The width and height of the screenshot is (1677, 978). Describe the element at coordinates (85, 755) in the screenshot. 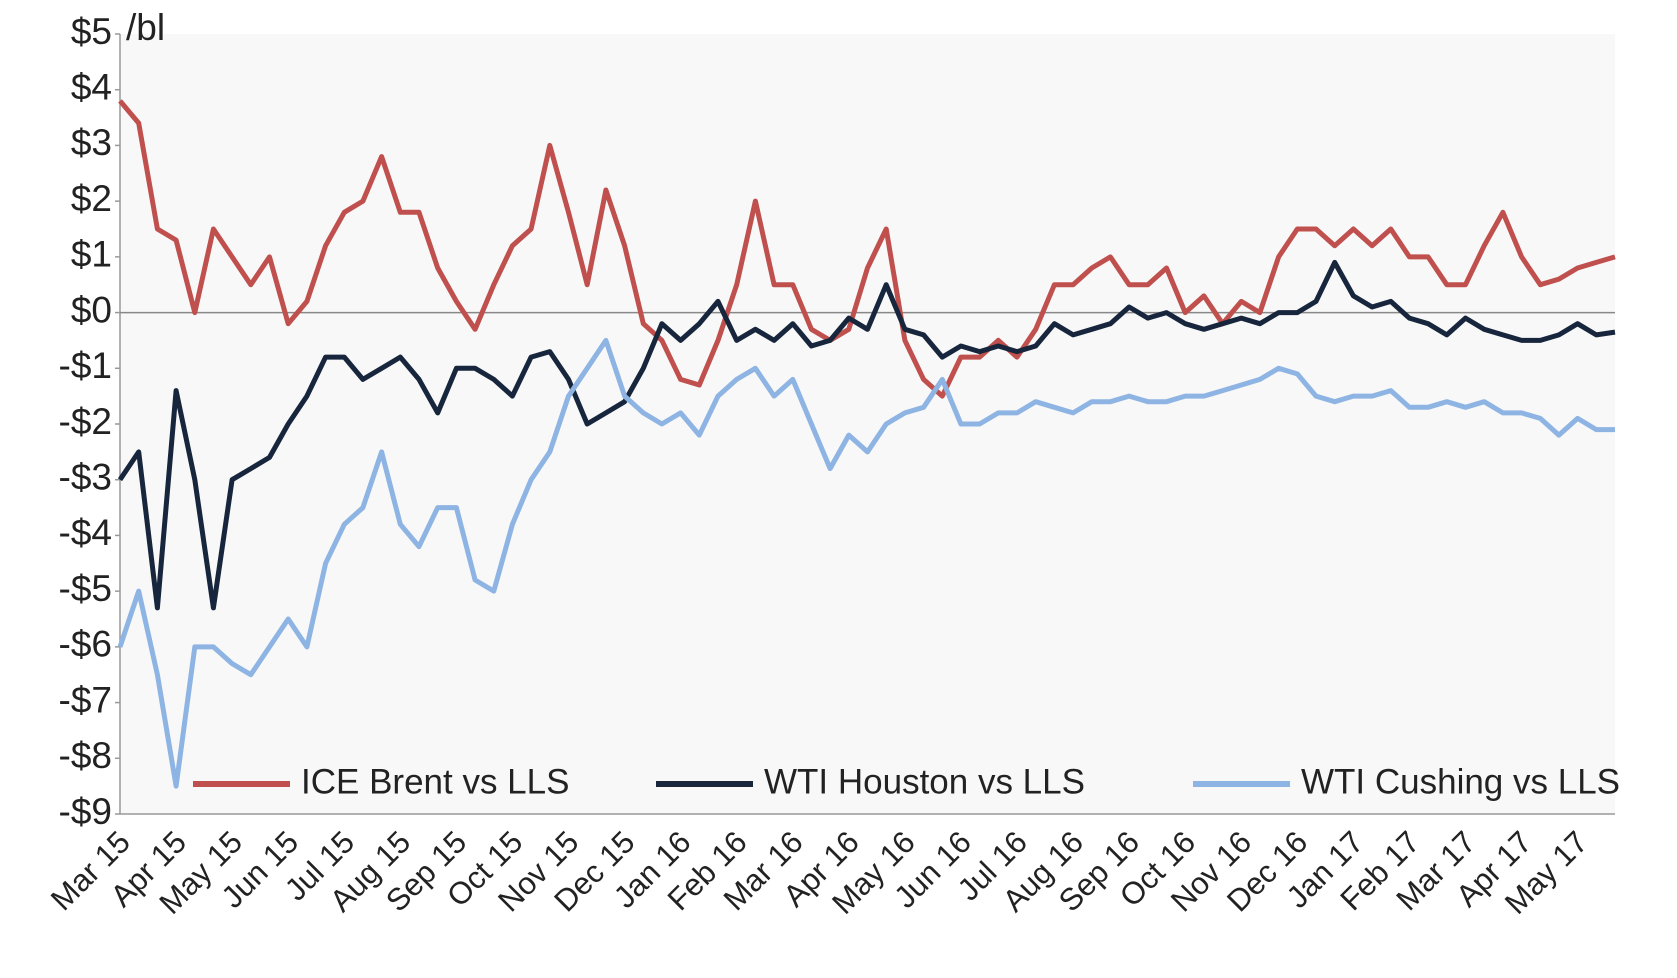

I see `y-tick-label: -$8` at that location.